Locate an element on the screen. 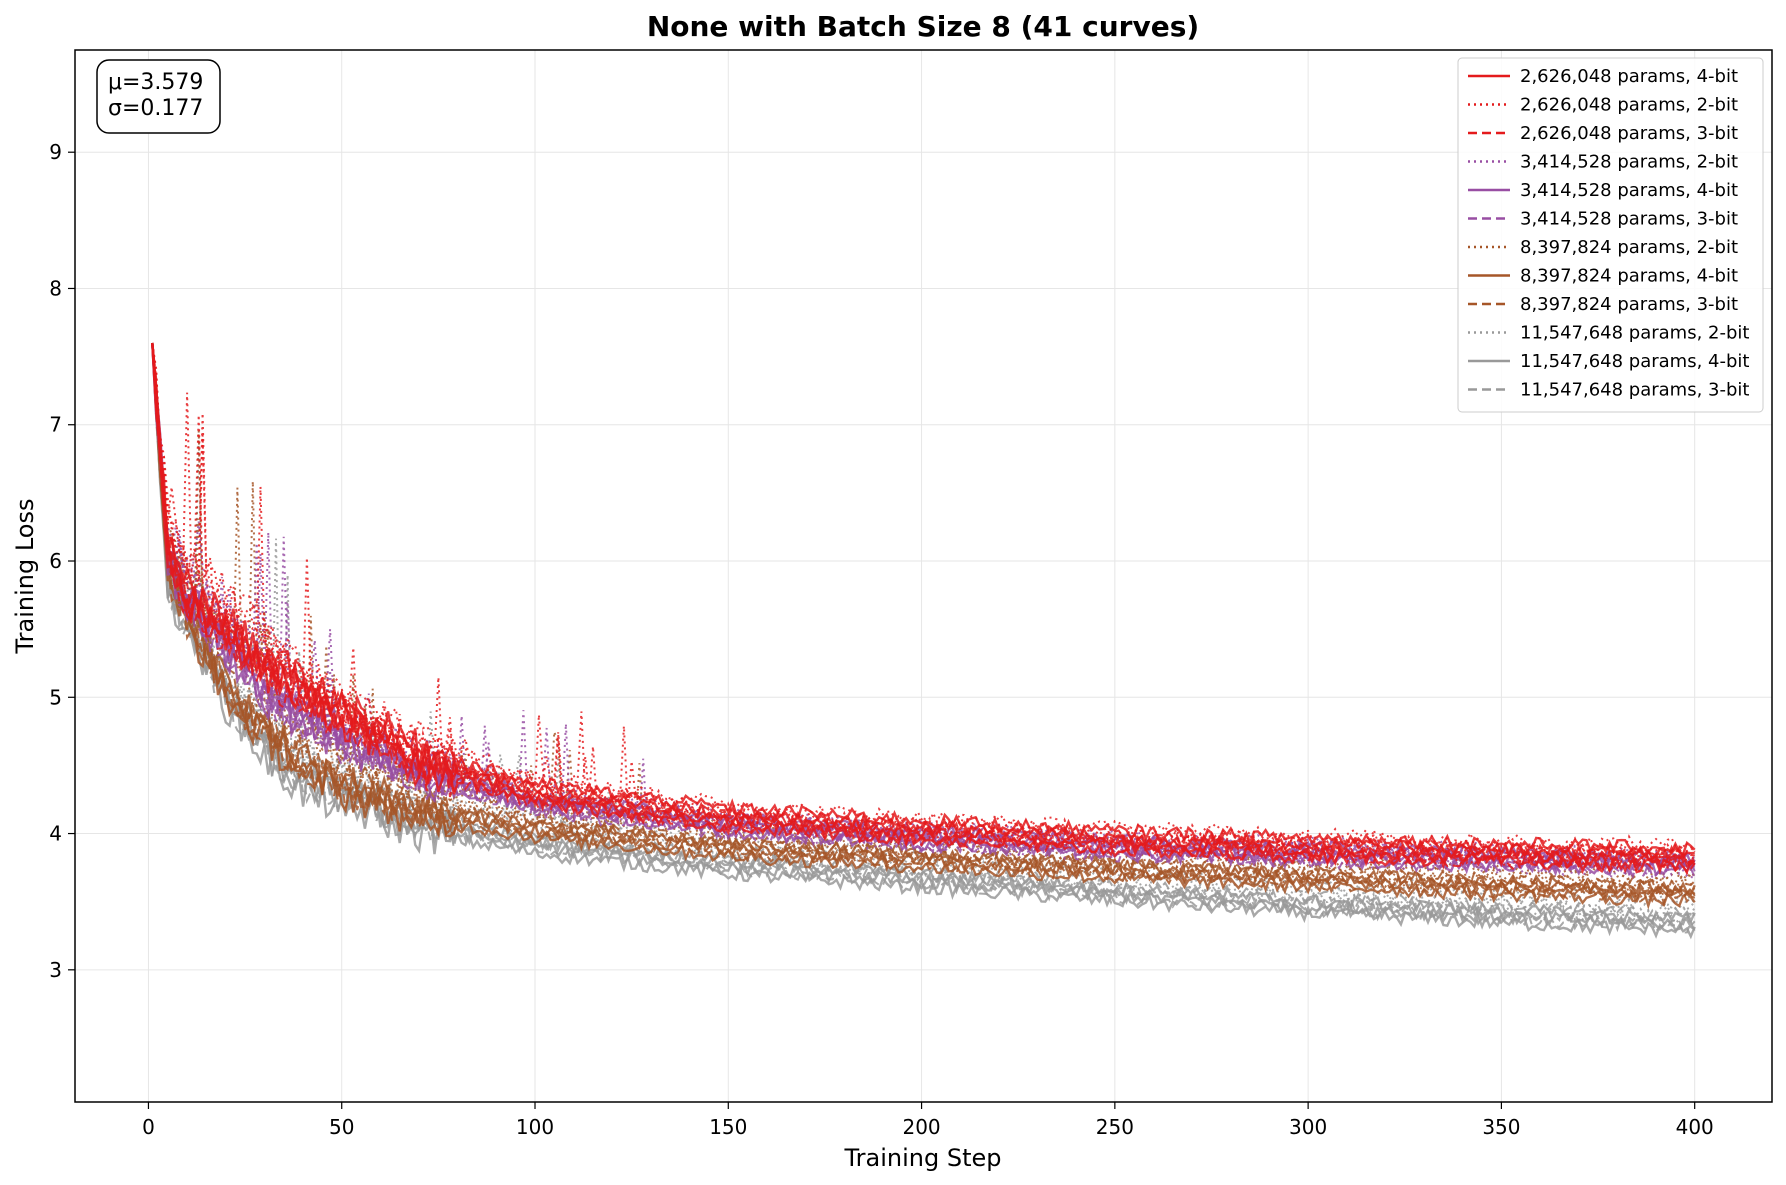 The height and width of the screenshot is (1185, 1786). y-tick-label: 5 is located at coordinates (55, 697).